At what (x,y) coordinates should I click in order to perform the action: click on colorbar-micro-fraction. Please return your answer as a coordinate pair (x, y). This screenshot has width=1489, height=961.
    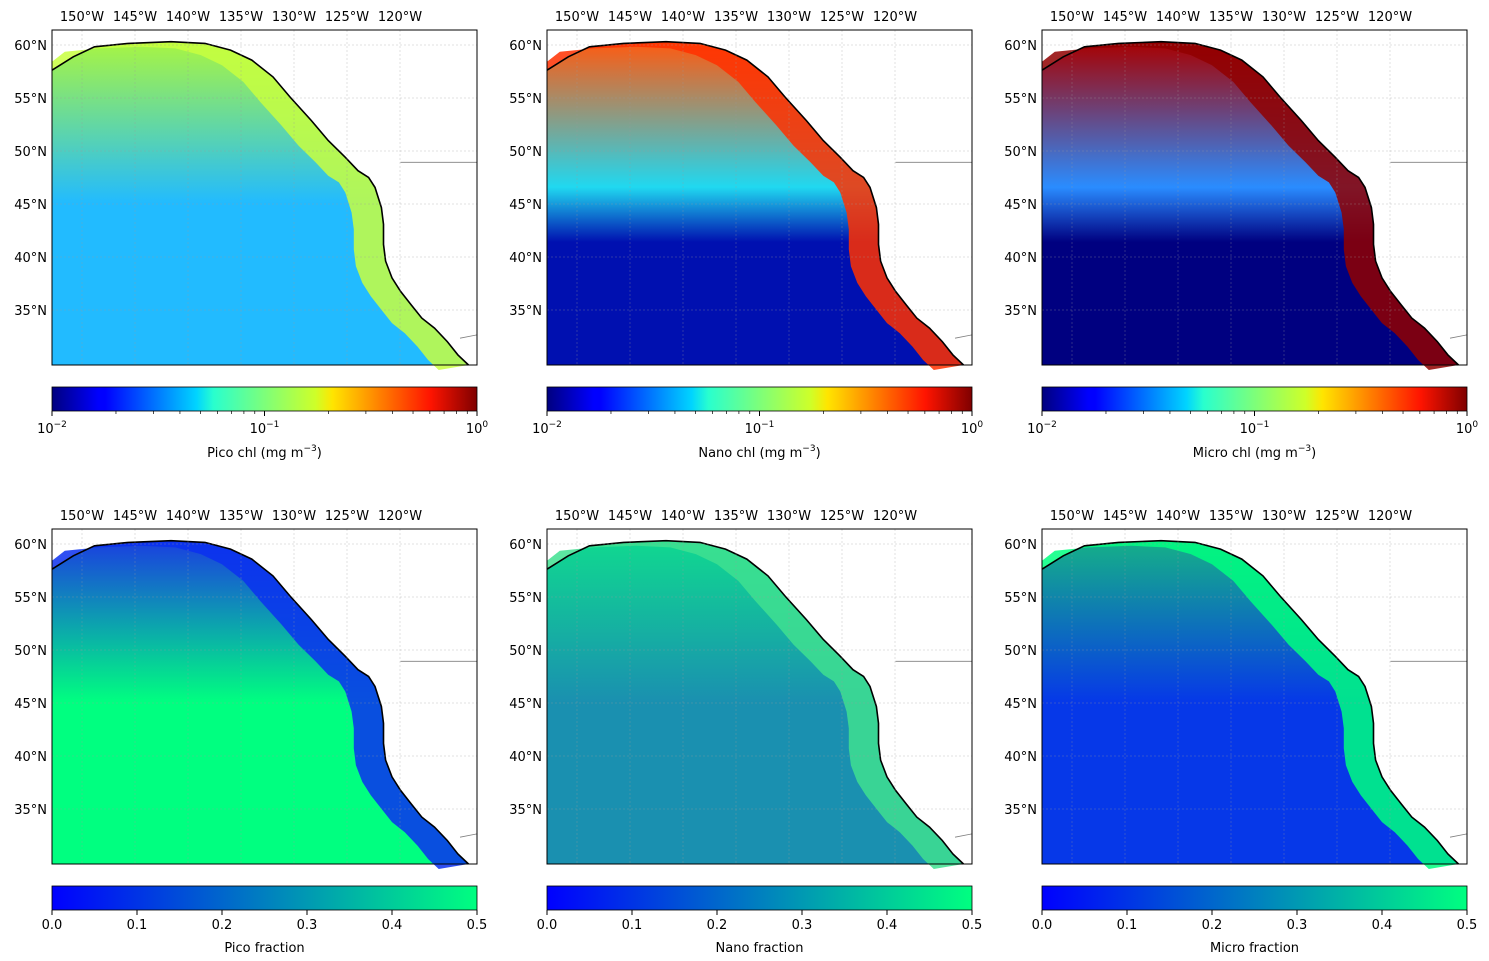
    Looking at the image, I should click on (1254, 898).